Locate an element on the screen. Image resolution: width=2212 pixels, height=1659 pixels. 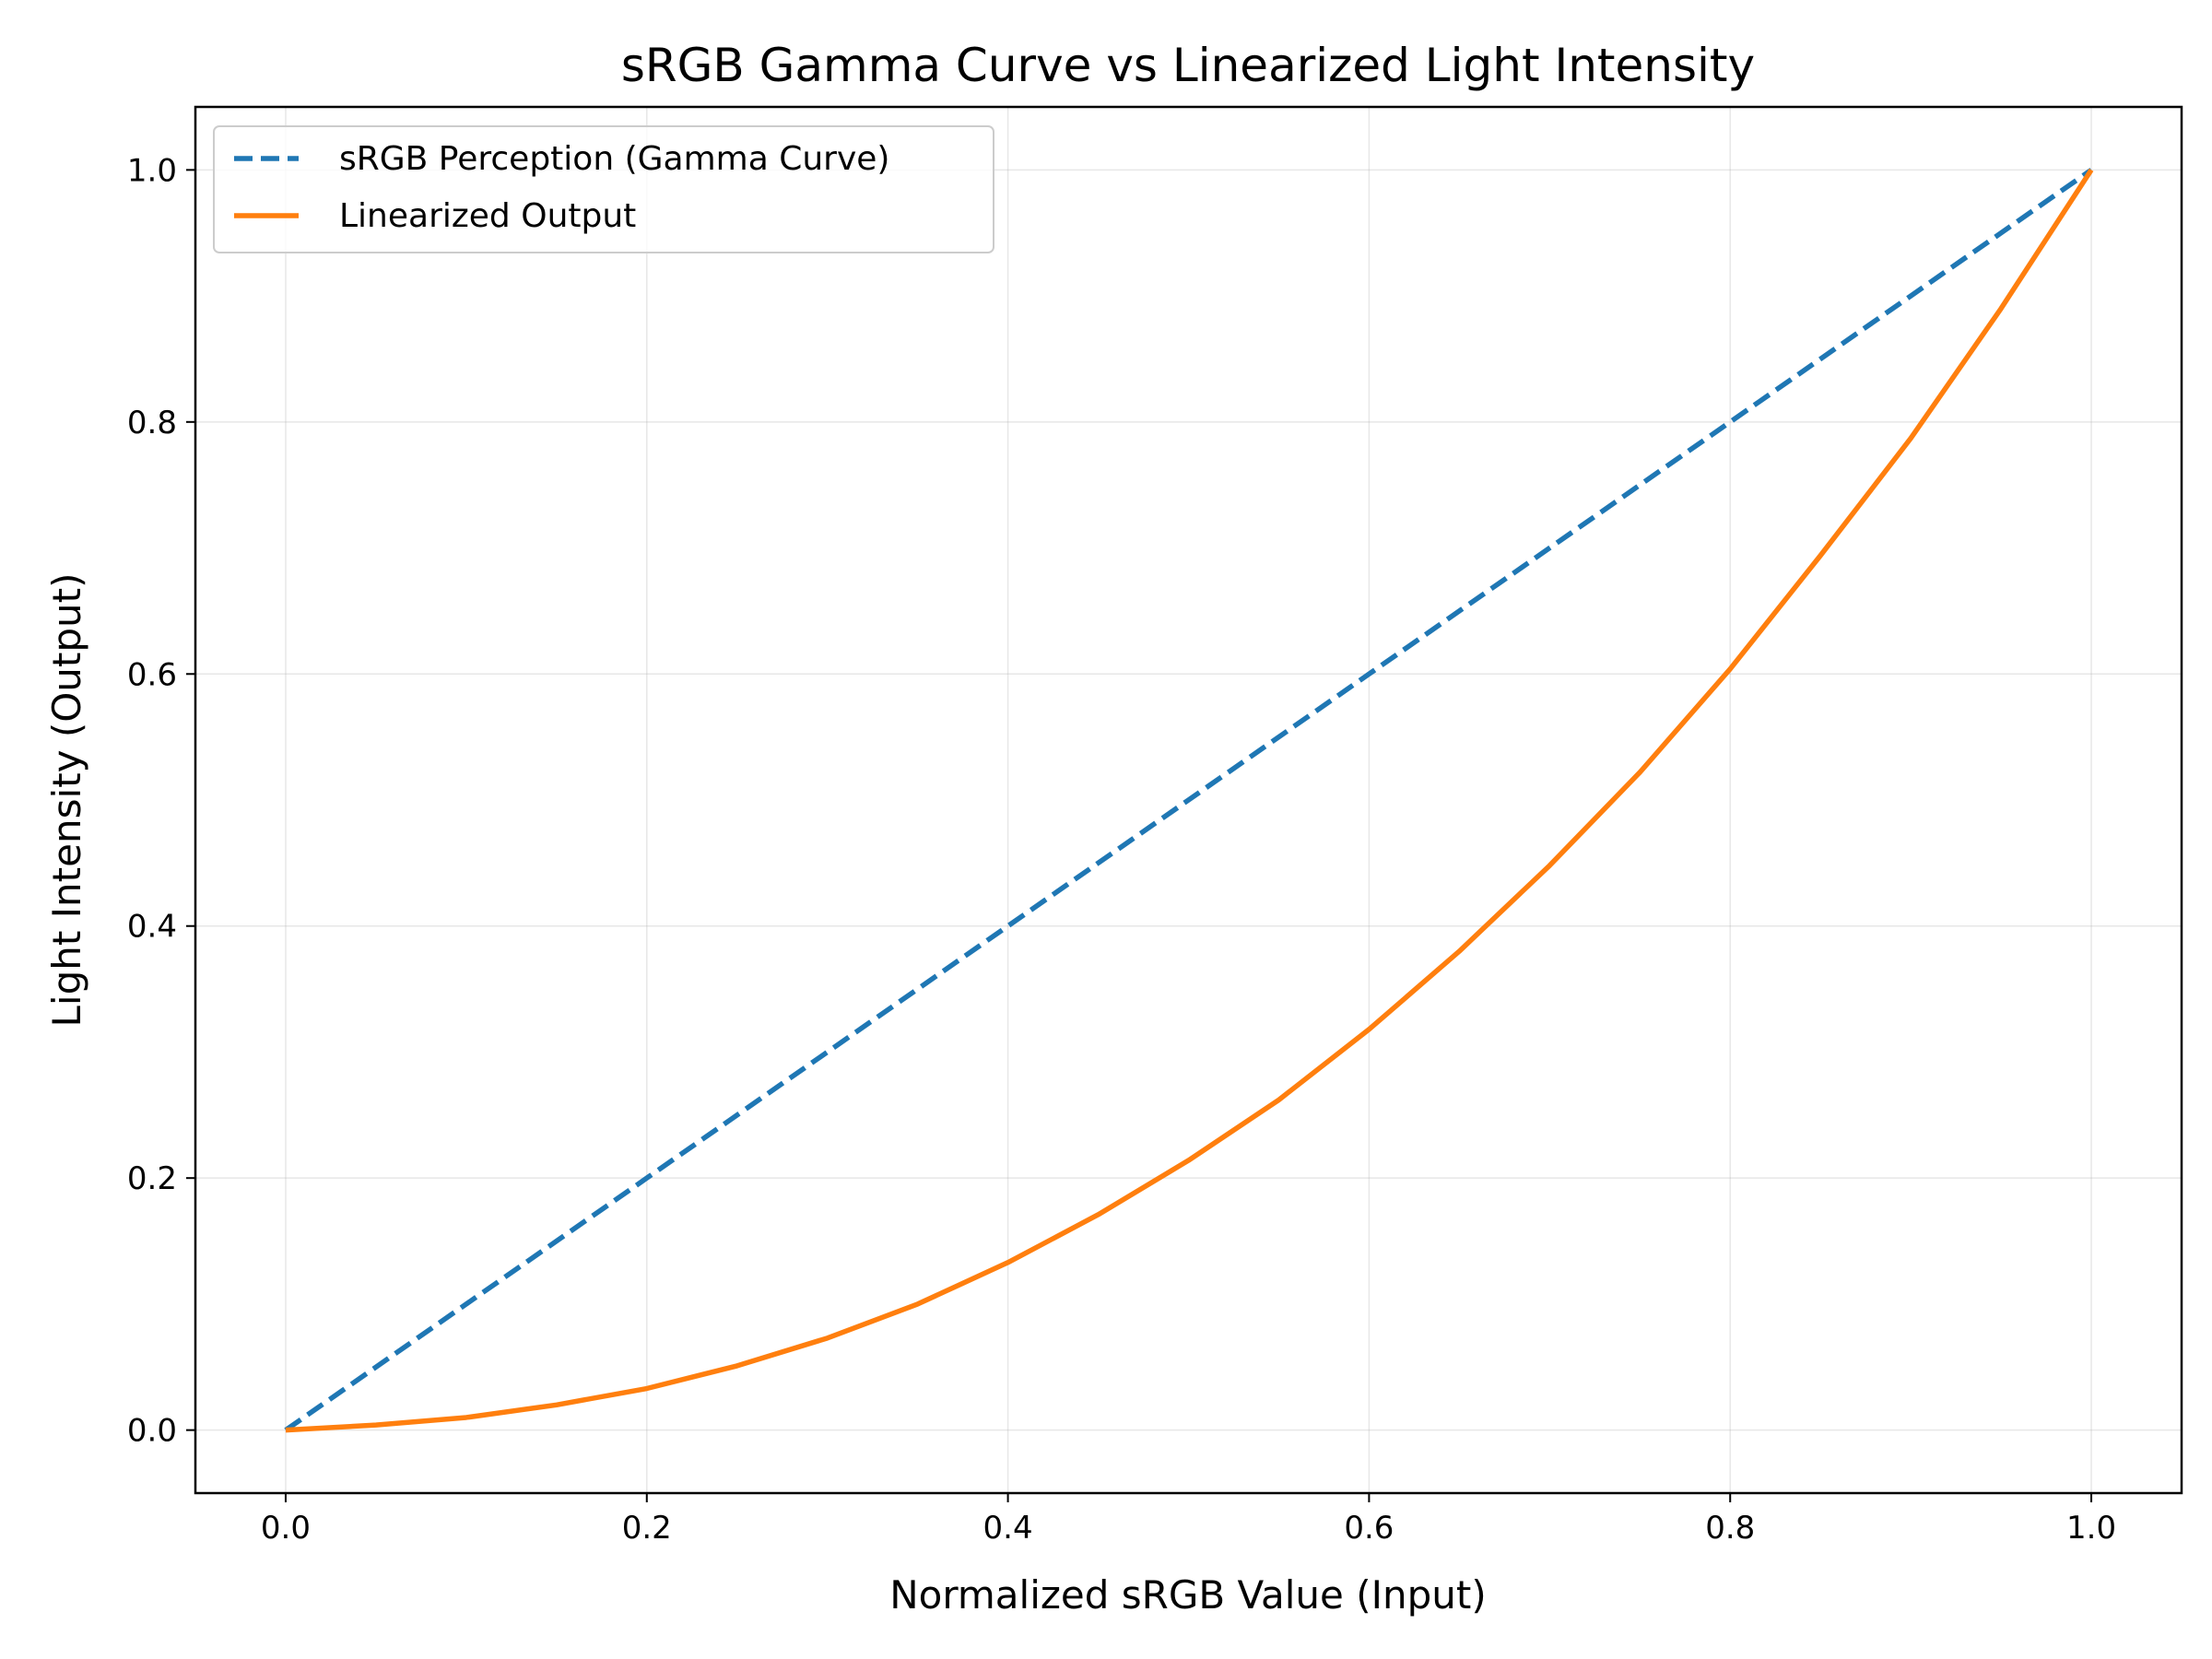
legend-label-srgb-perception: sRGB Perception (Gamma Curve) is located at coordinates (614, 159).